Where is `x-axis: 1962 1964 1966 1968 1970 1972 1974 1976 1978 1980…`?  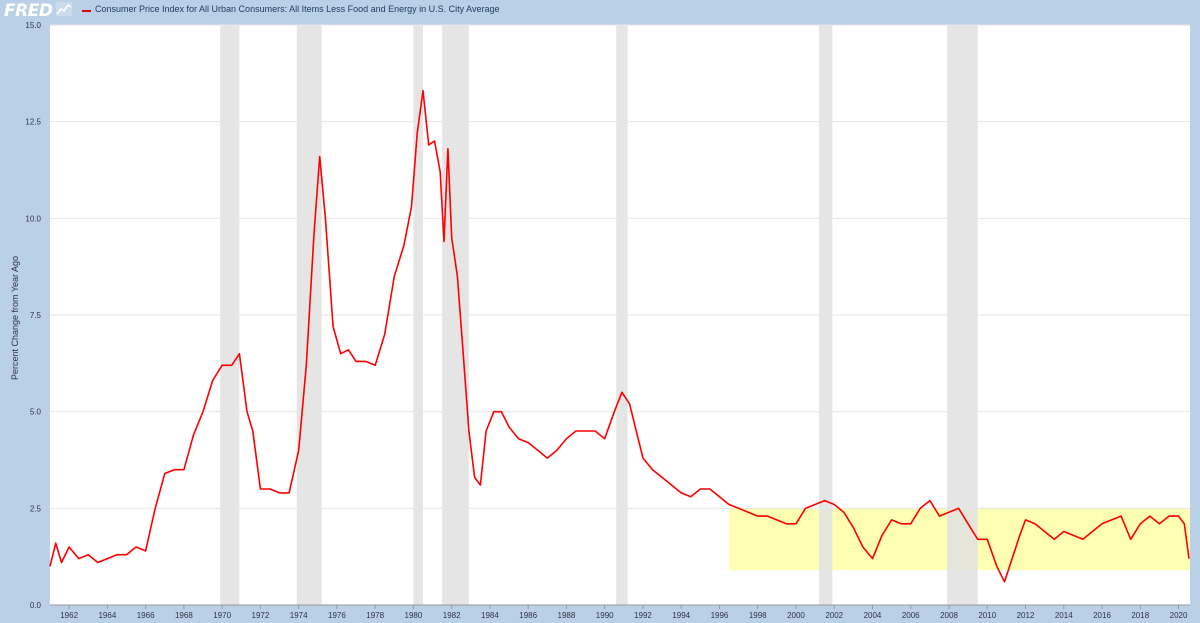
x-axis: 1962 1964 1966 1968 1970 1972 1974 1976 1978 1980… is located at coordinates (620, 612).